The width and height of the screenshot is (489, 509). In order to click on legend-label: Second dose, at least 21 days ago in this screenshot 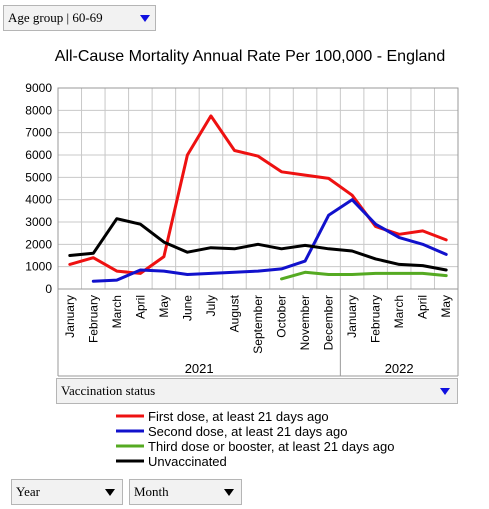, I will do `click(247, 431)`.